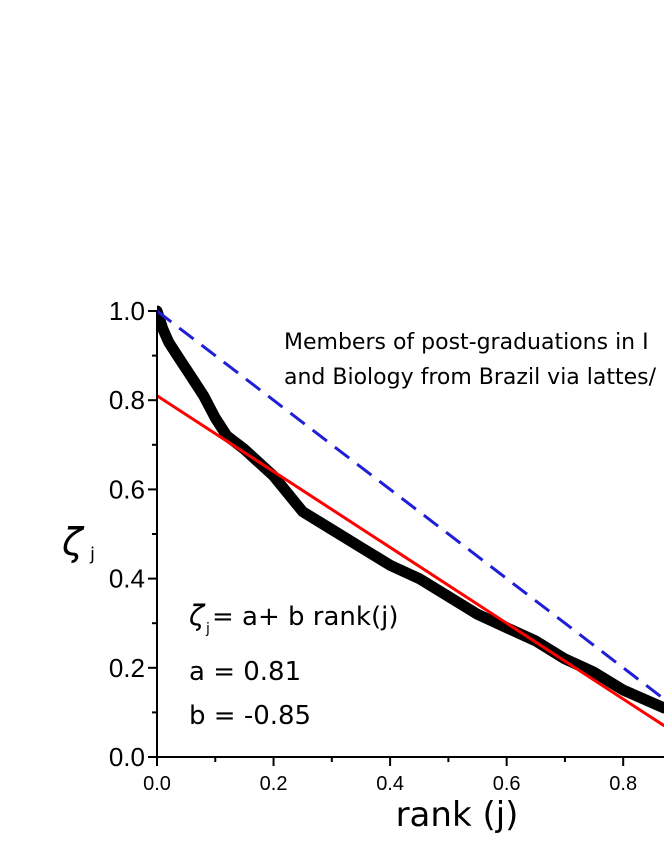 The image size is (664, 860). I want to click on fit-equation-symbol: ζ, so click(197, 615).